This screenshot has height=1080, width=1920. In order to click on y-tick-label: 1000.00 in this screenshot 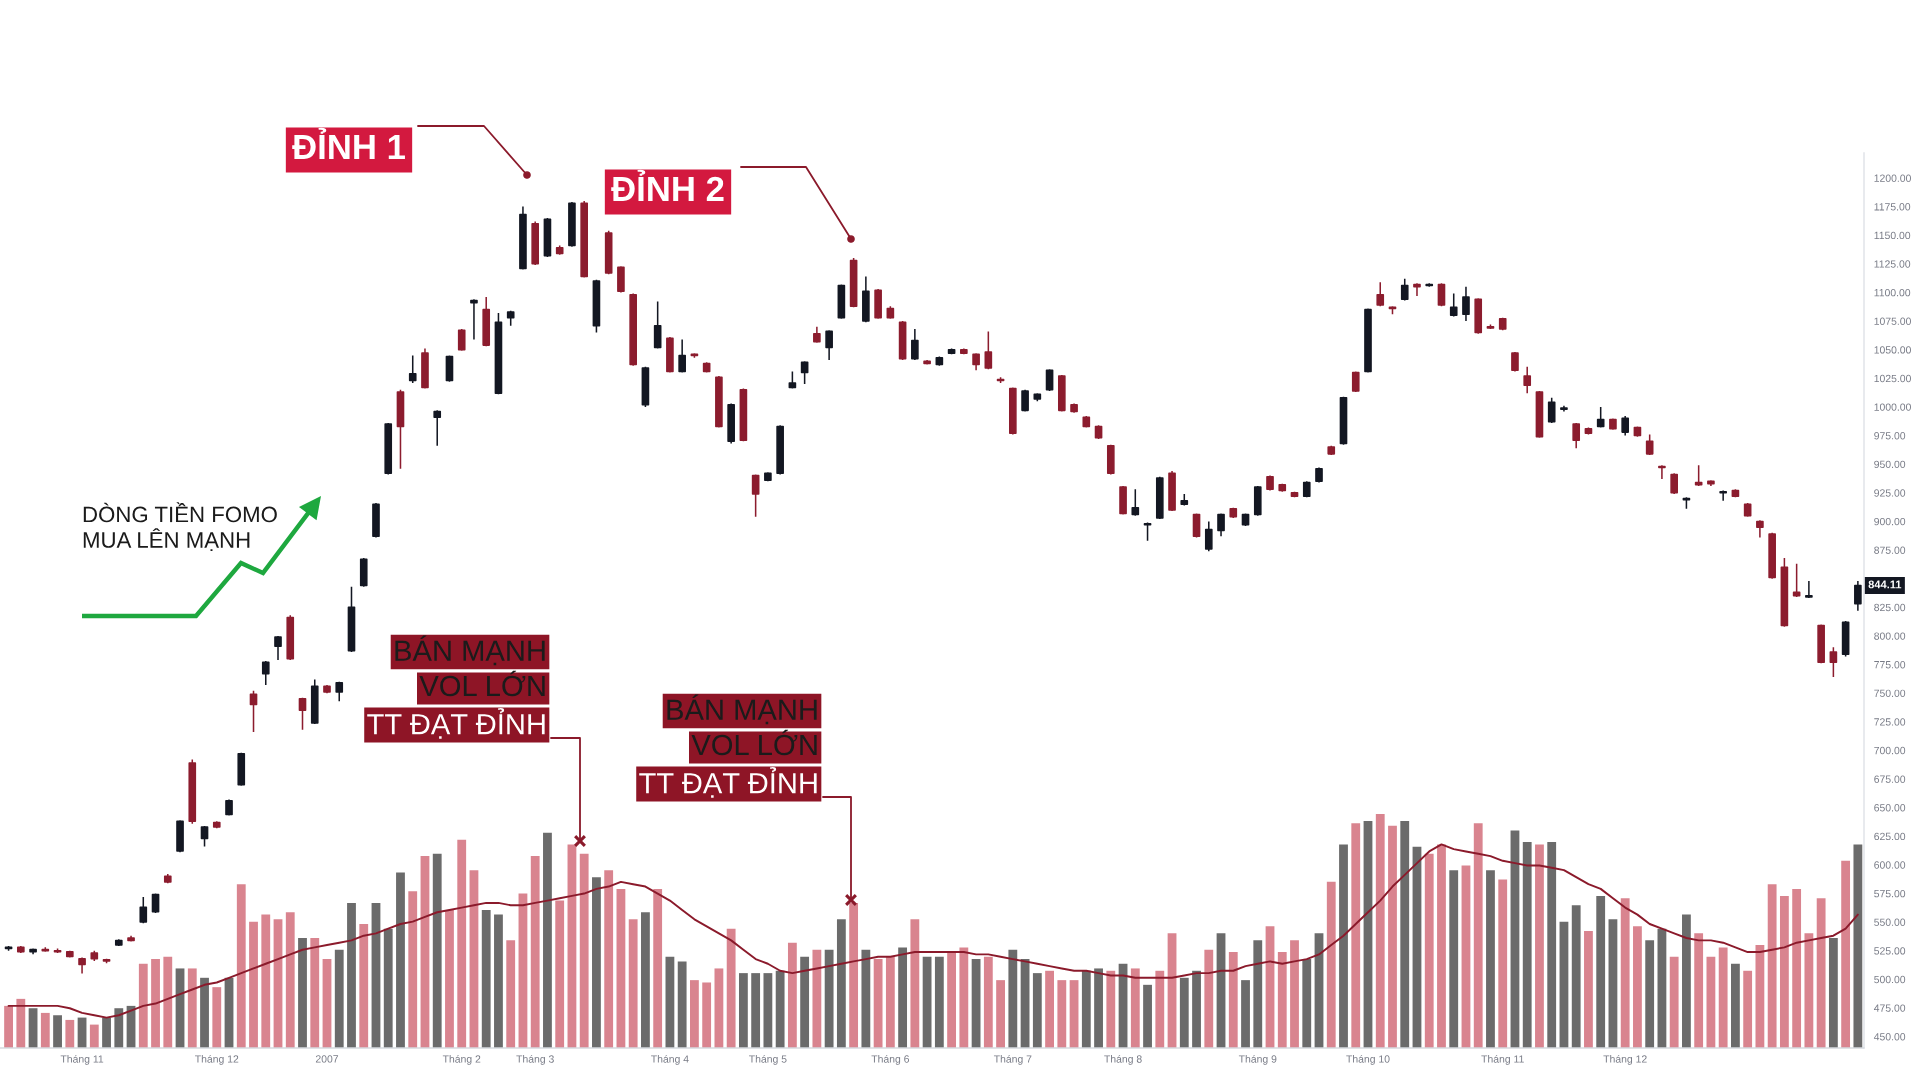, I will do `click(1892, 407)`.